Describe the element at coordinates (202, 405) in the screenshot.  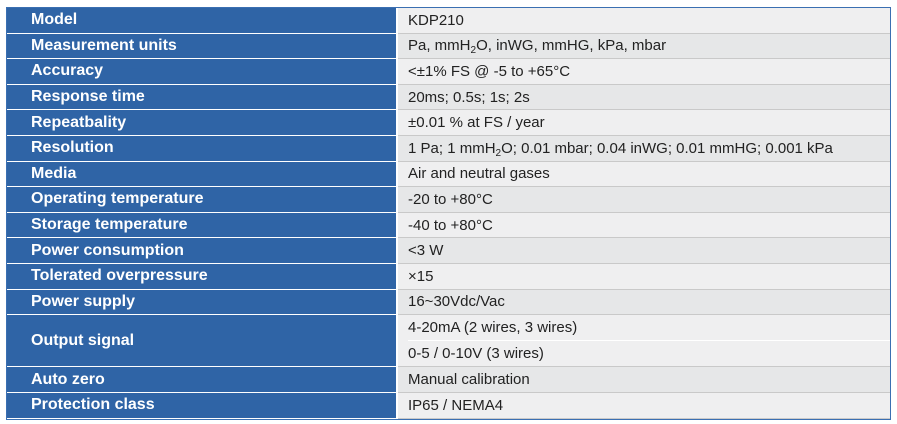
I see `row-label: Protection class` at that location.